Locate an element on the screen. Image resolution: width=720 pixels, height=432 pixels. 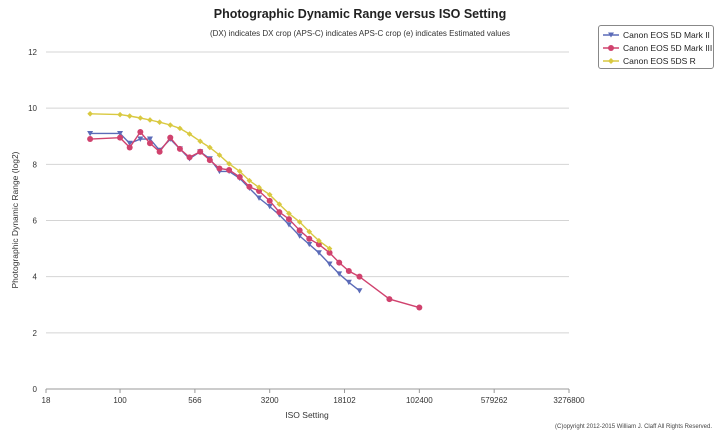
legend-label: Canon EOS 5D Mark II is located at coordinates (666, 34).